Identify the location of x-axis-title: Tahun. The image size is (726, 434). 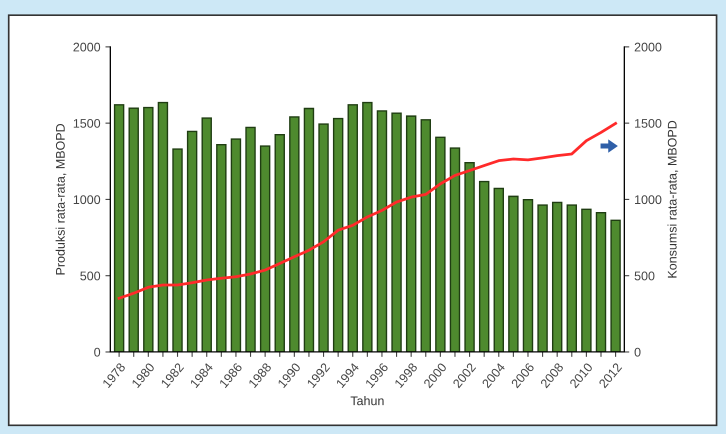
(367, 401).